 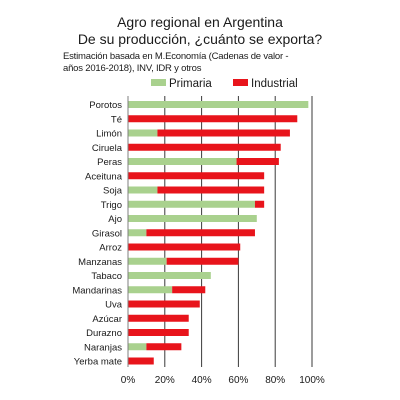 I want to click on category-label: Yerba mate, so click(x=98, y=362).